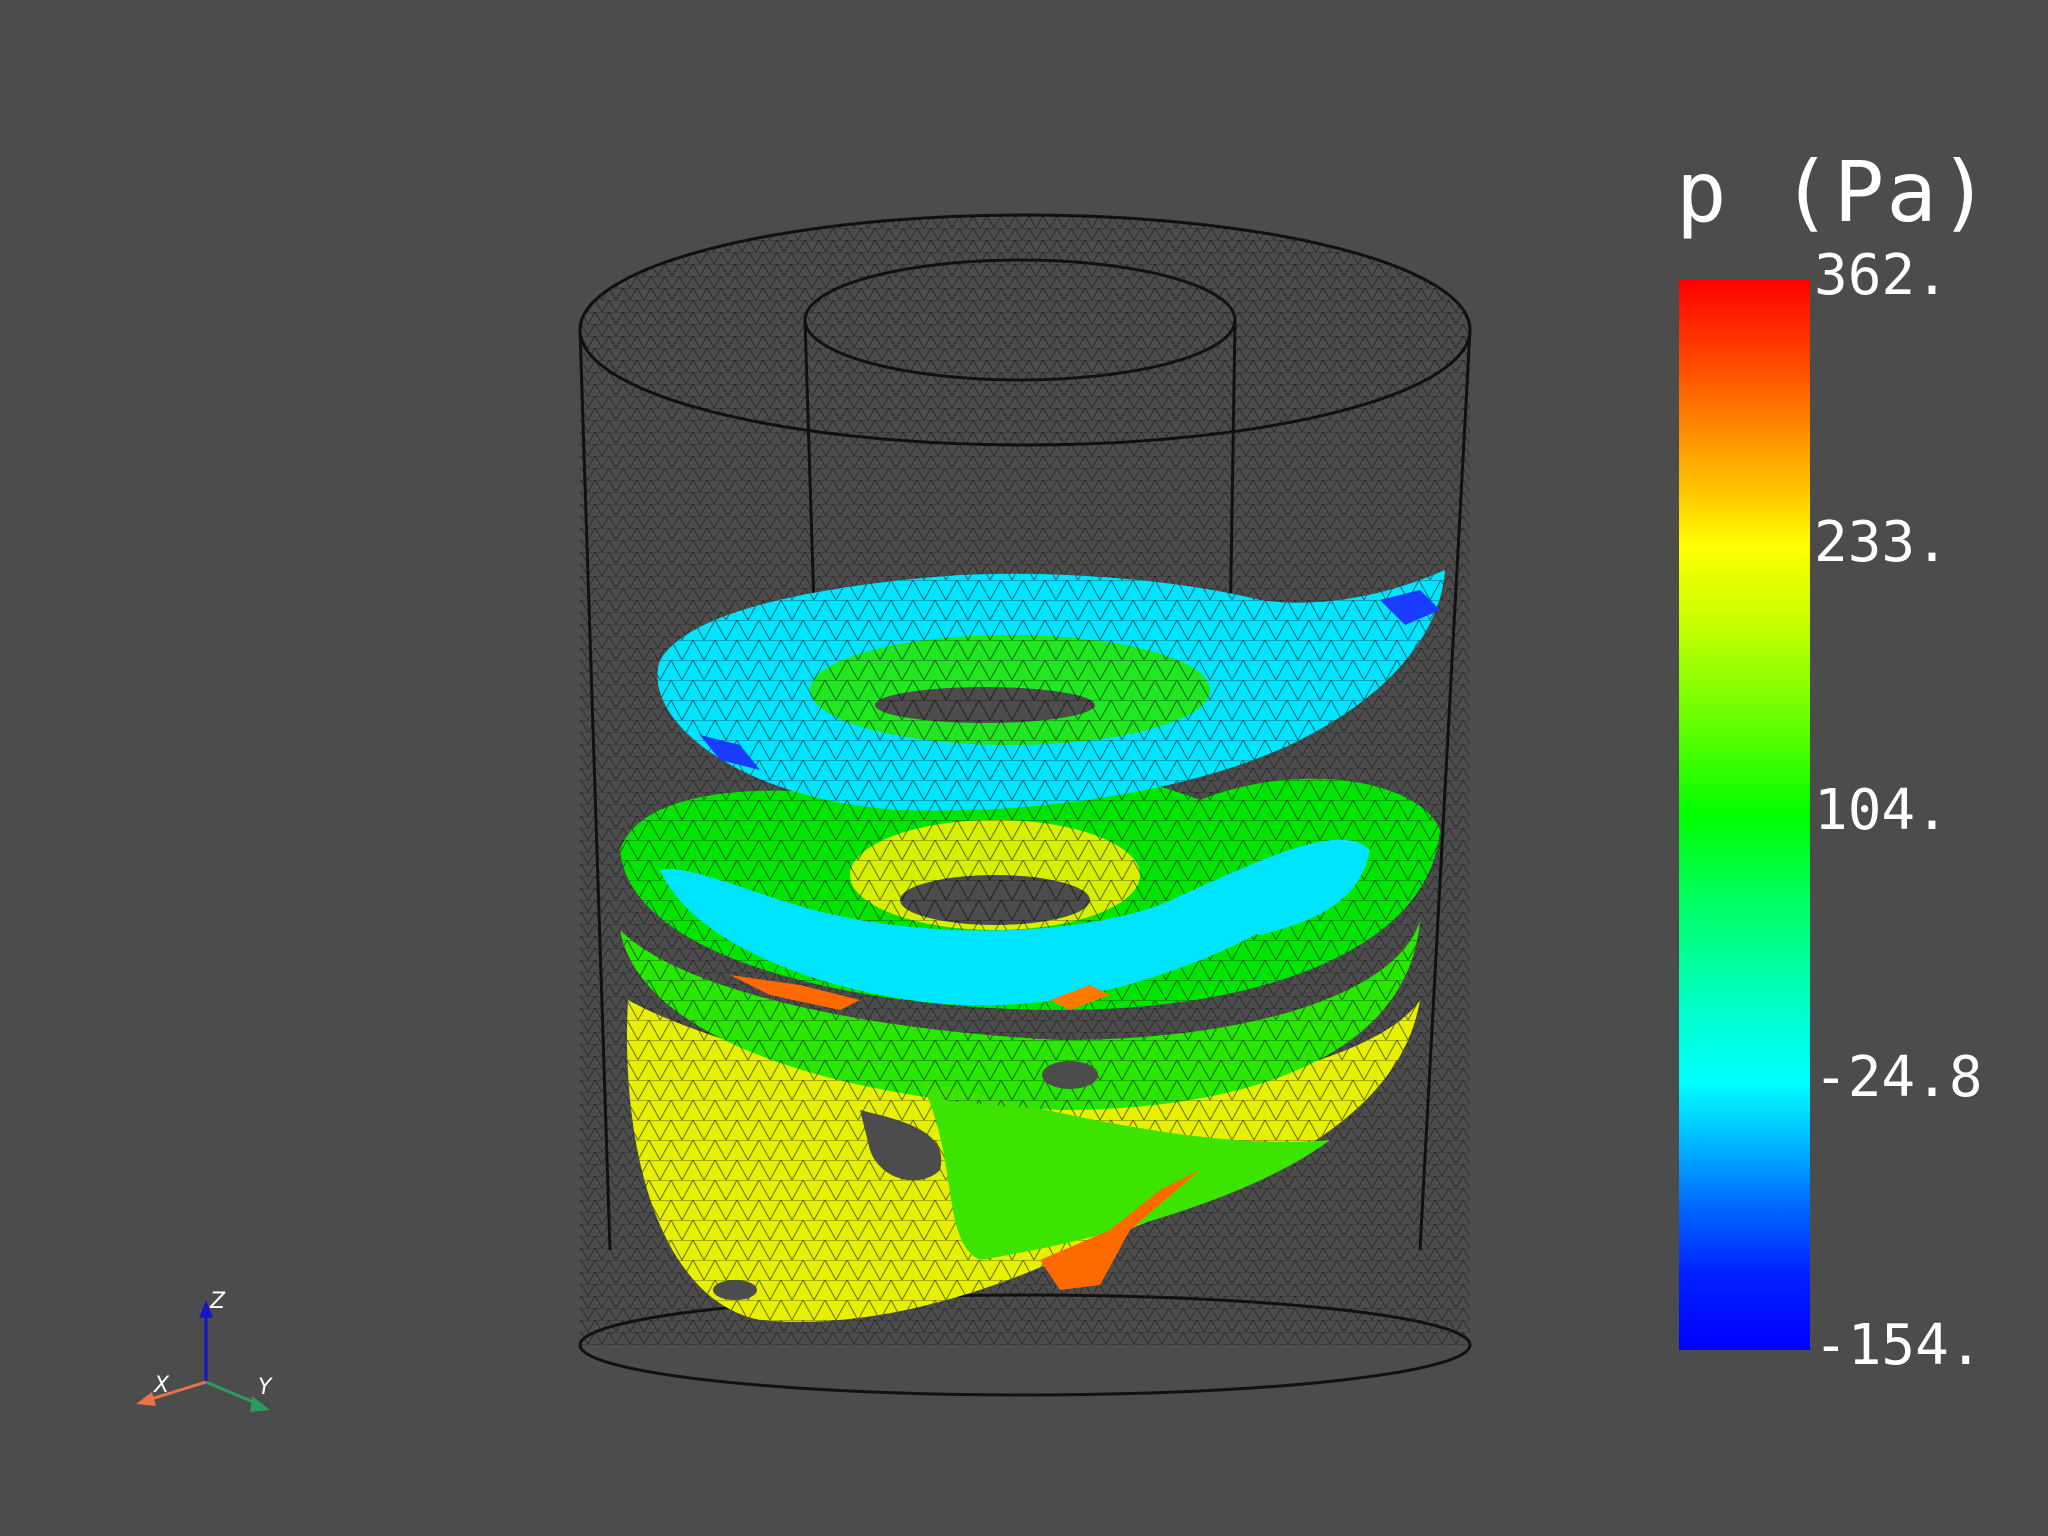  I want to click on scalar-bar-label-3: 104., so click(1881, 810).